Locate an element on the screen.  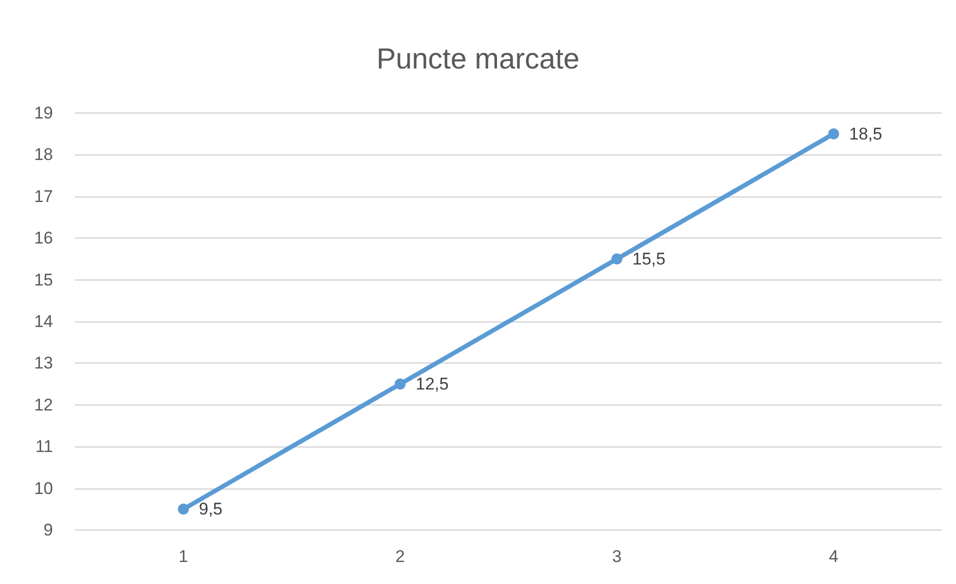
y-tick-label: 17 is located at coordinates (43, 196).